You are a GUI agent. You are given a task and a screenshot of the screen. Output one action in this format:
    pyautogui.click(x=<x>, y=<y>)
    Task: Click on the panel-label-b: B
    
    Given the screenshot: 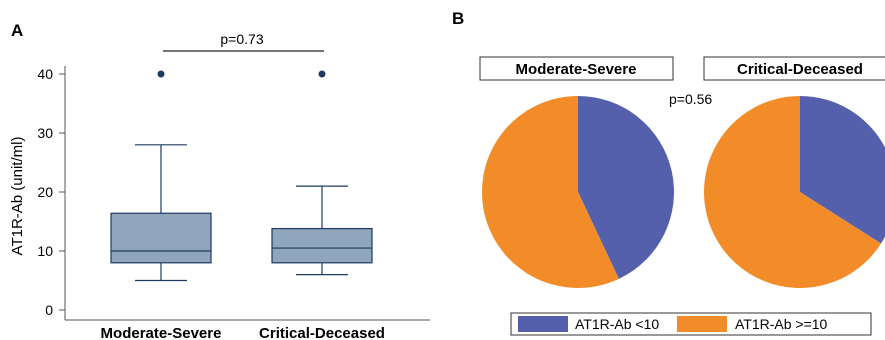 What is the action you would take?
    pyautogui.click(x=458, y=18)
    